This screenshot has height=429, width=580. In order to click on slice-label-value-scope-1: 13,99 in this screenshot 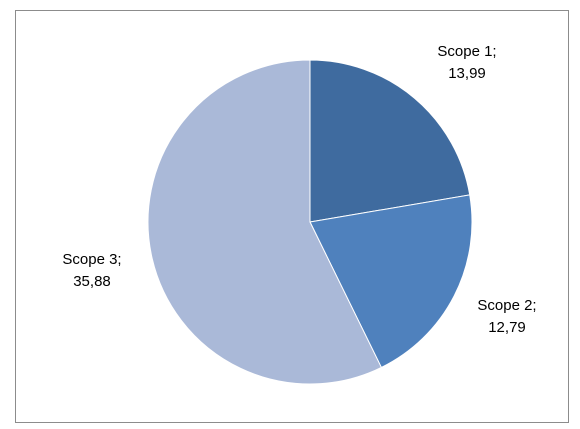, I will do `click(467, 73)`.